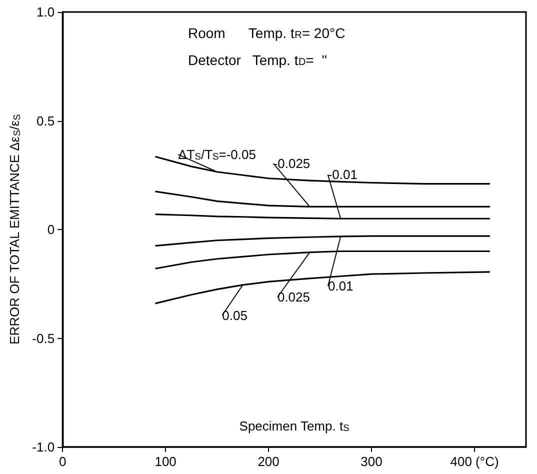  What do you see at coordinates (45, 12) in the screenshot?
I see `y-tick-label: 1.0` at bounding box center [45, 12].